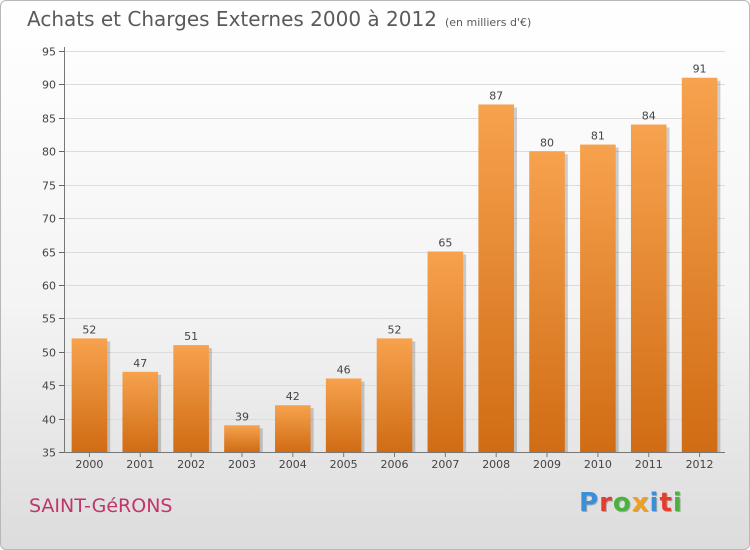 The height and width of the screenshot is (550, 750). What do you see at coordinates (49, 152) in the screenshot?
I see `y-tick-label: 80` at bounding box center [49, 152].